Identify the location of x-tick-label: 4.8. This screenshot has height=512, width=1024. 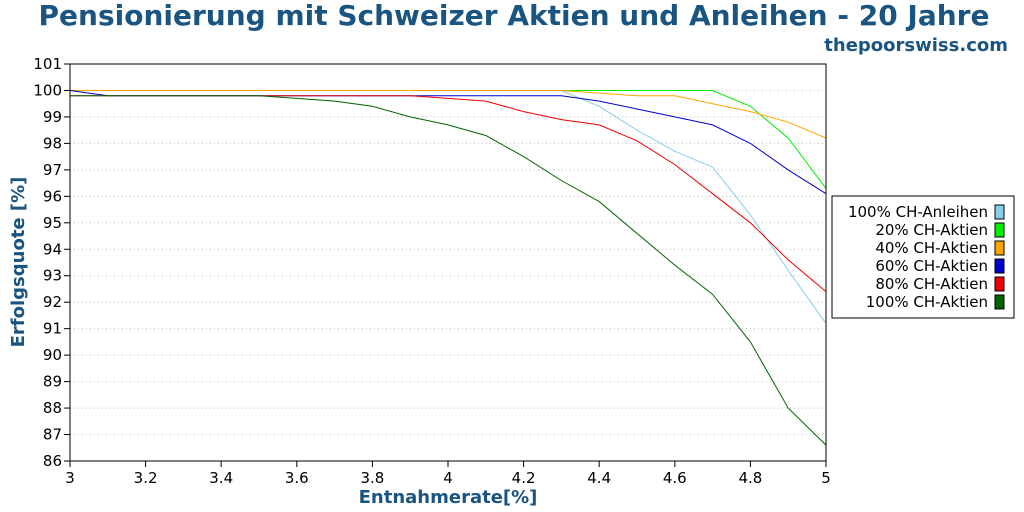
(750, 478).